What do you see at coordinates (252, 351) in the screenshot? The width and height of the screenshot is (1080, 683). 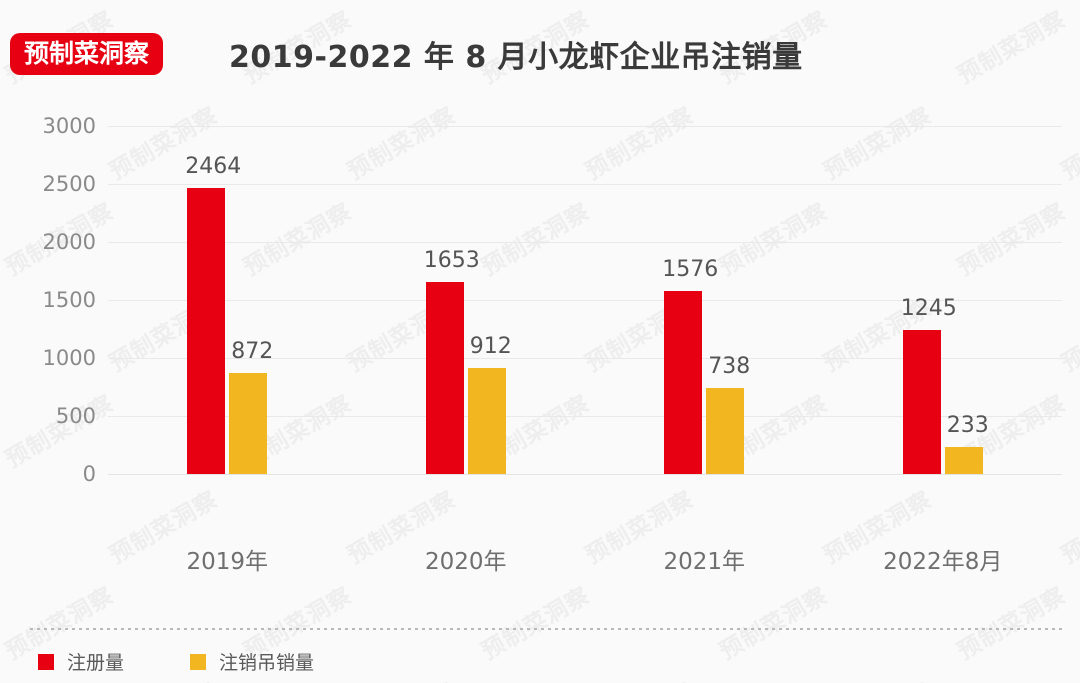 I see `bar-value-label: 872` at bounding box center [252, 351].